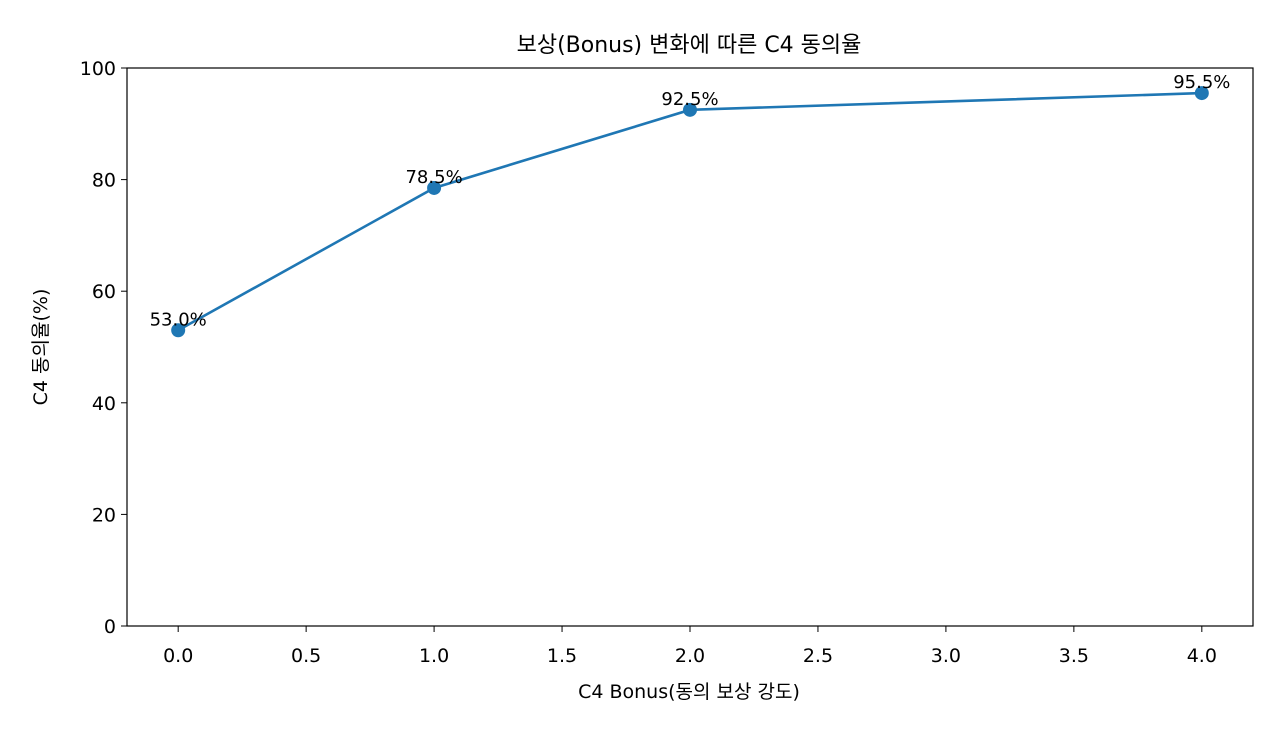  What do you see at coordinates (434, 656) in the screenshot?
I see `x-tick-label: 1.0` at bounding box center [434, 656].